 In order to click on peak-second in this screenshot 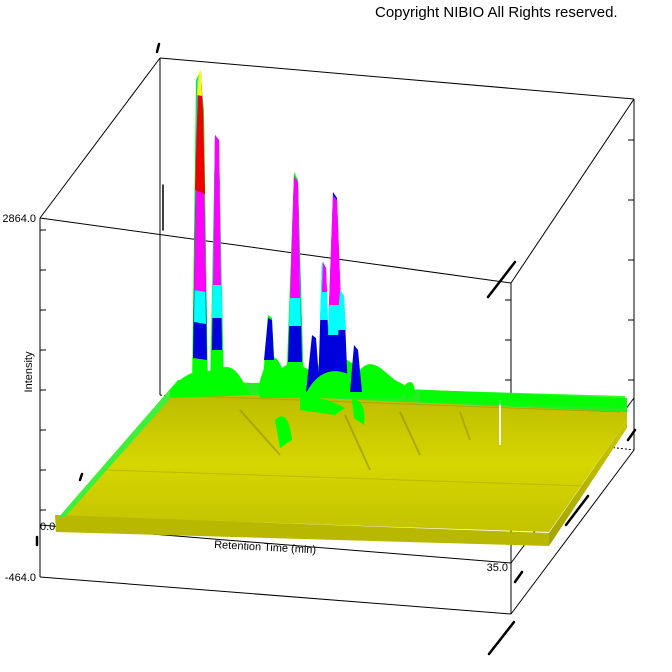, I will do `click(217, 263)`.